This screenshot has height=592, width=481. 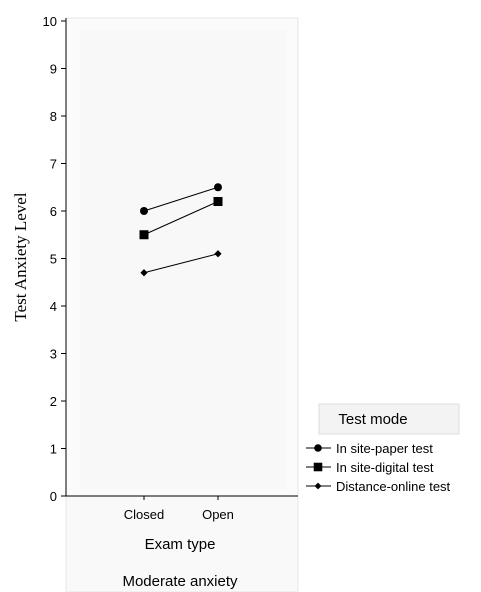 What do you see at coordinates (53, 306) in the screenshot?
I see `y-tick-label: 4` at bounding box center [53, 306].